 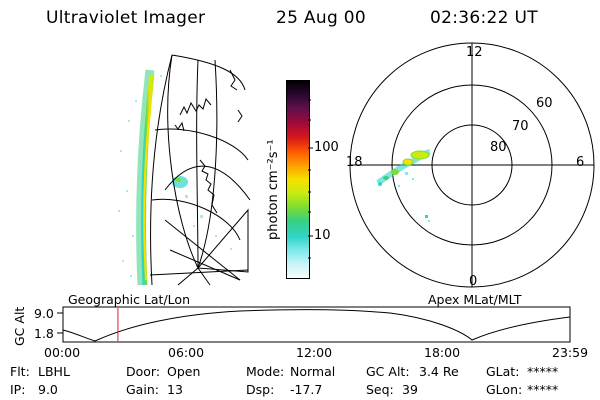 What do you see at coordinates (543, 389) in the screenshot?
I see `glon-value: *****` at bounding box center [543, 389].